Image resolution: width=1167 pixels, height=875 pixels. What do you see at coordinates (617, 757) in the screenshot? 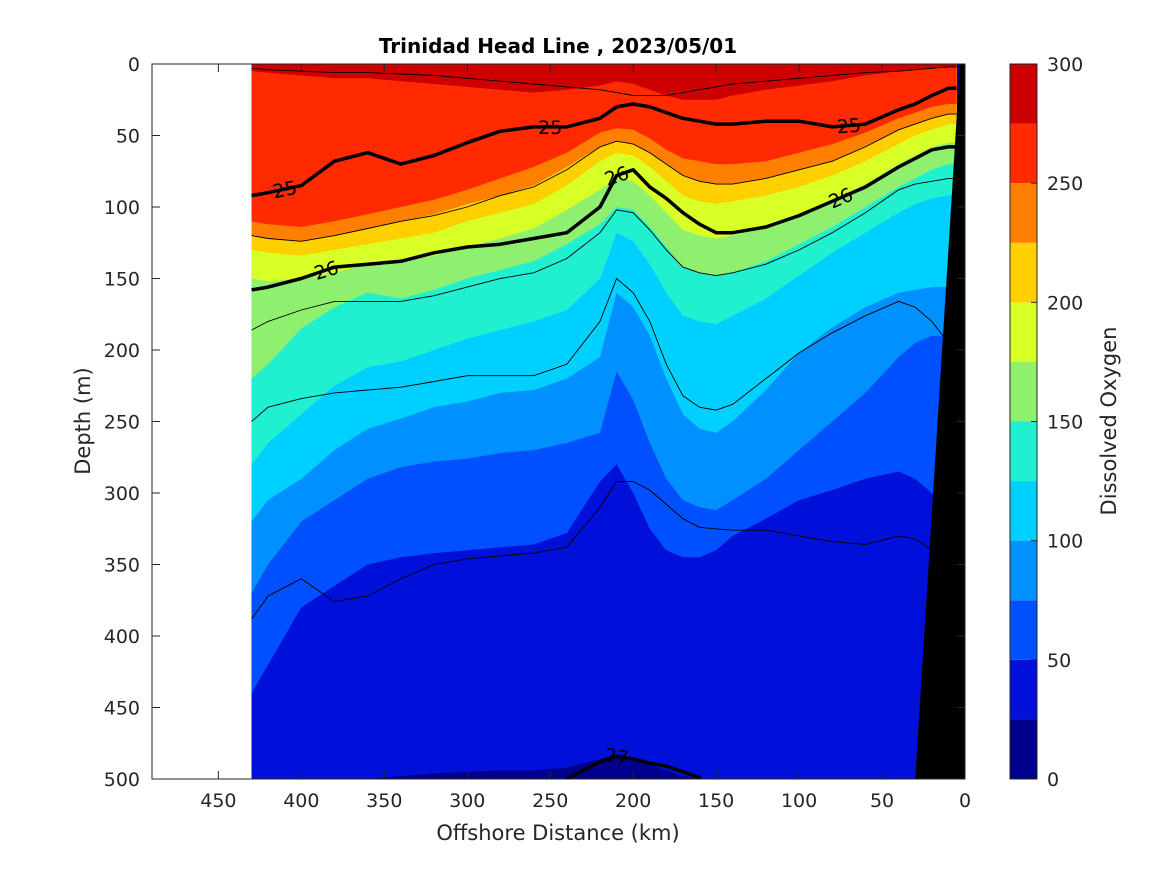
I see `density-contour-label: 27` at bounding box center [617, 757].